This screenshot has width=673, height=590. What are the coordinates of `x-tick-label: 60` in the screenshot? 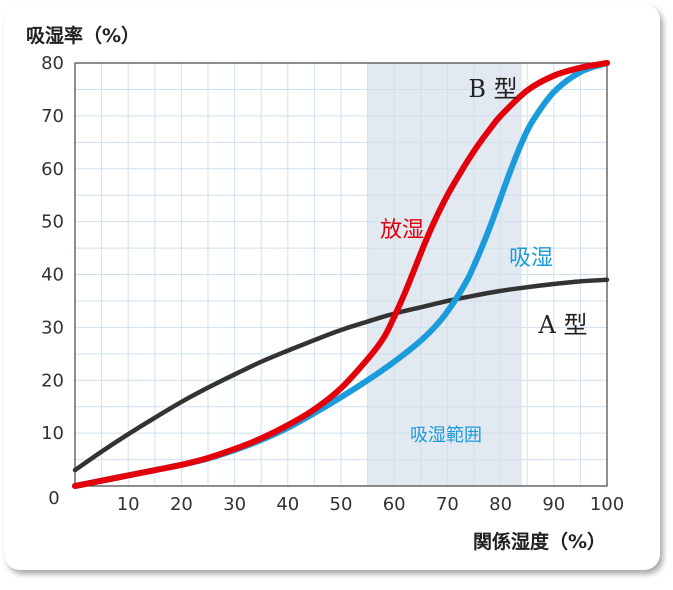 It's located at (394, 504).